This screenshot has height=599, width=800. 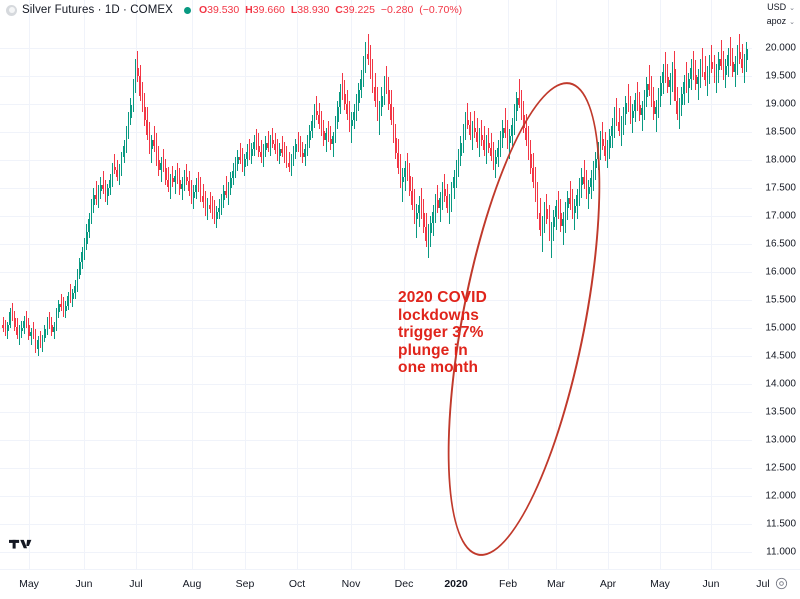 I want to click on time-tick: Jun, so click(x=711, y=584).